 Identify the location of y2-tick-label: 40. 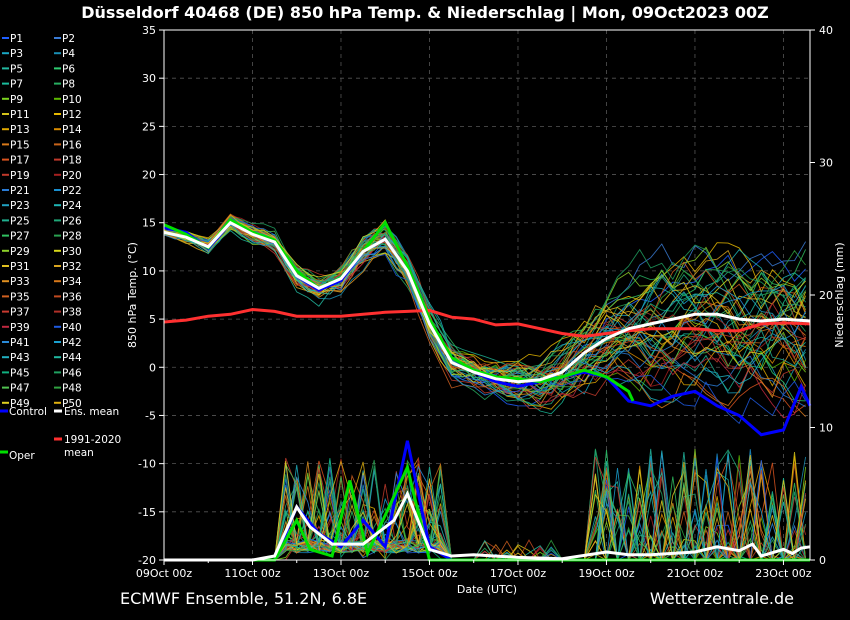
(826, 30).